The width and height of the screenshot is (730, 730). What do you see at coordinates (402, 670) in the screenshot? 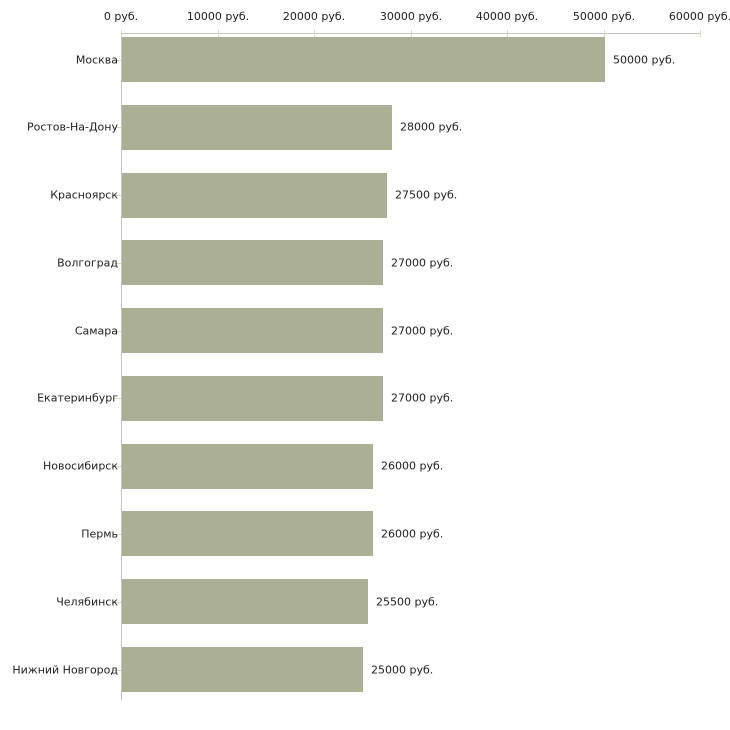
I see `value-label: 25000 руб.` at bounding box center [402, 670].